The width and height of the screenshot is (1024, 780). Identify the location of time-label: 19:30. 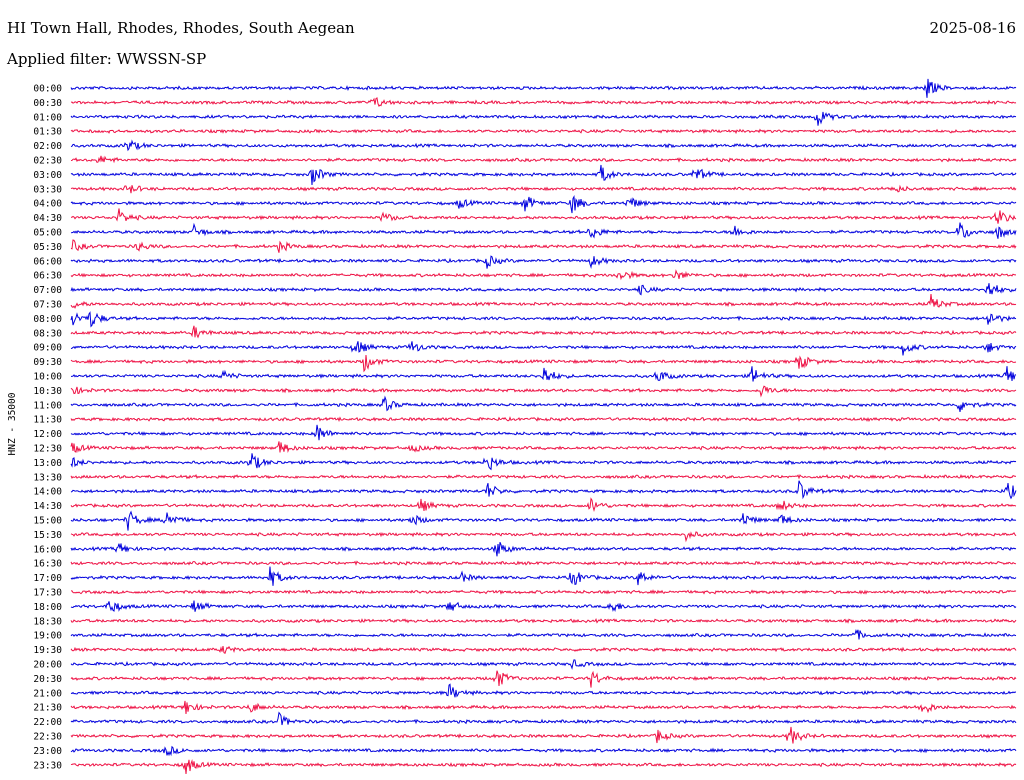
(47, 650).